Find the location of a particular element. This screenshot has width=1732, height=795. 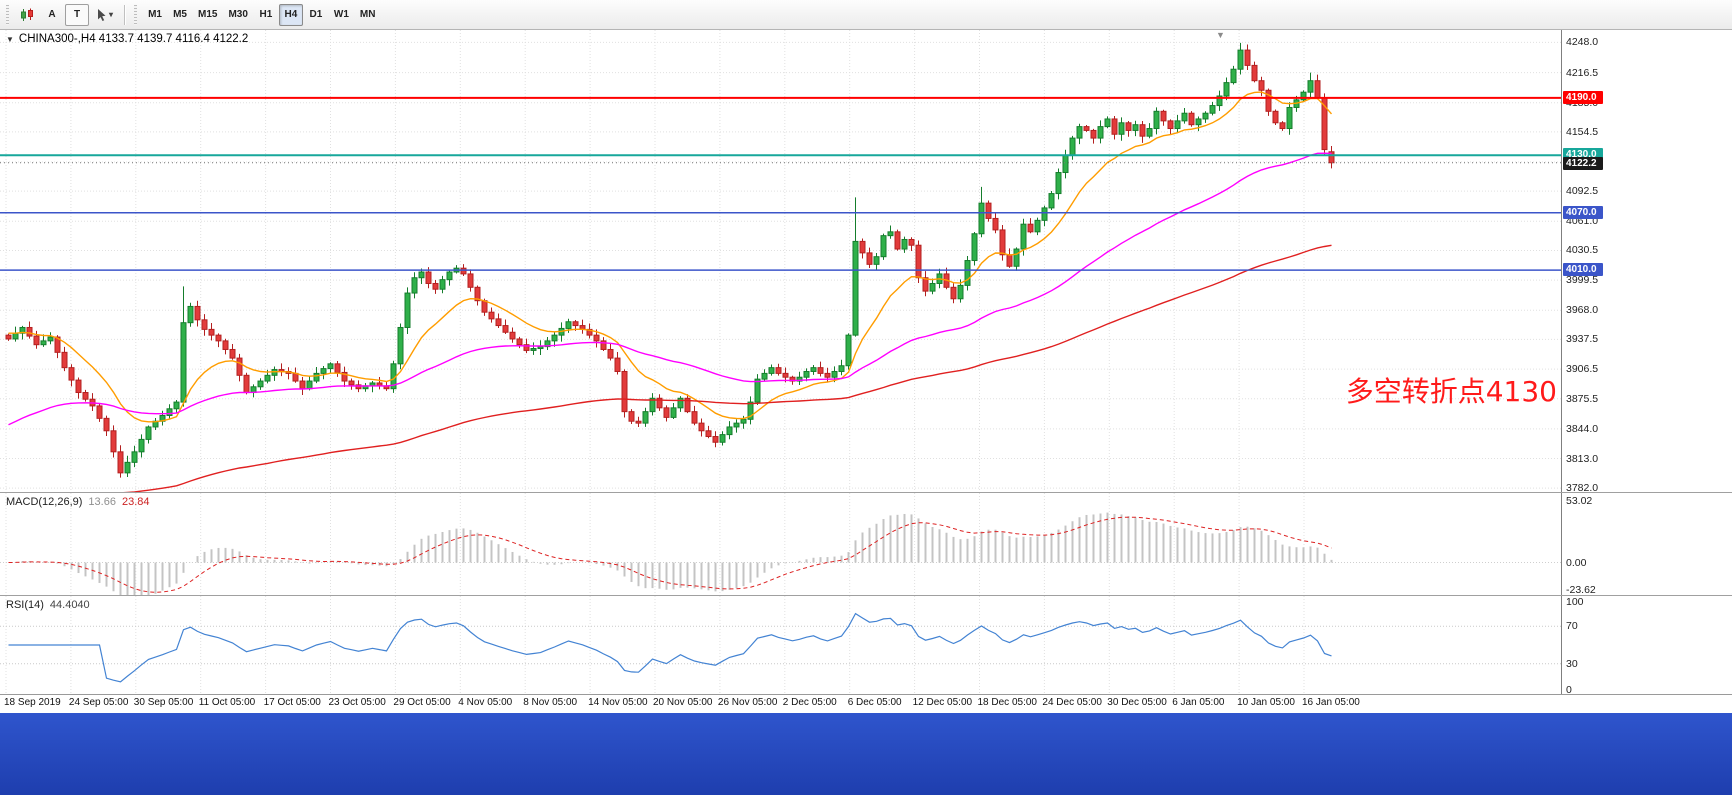

time-label: 30 Dec 05:00 is located at coordinates (1137, 702).